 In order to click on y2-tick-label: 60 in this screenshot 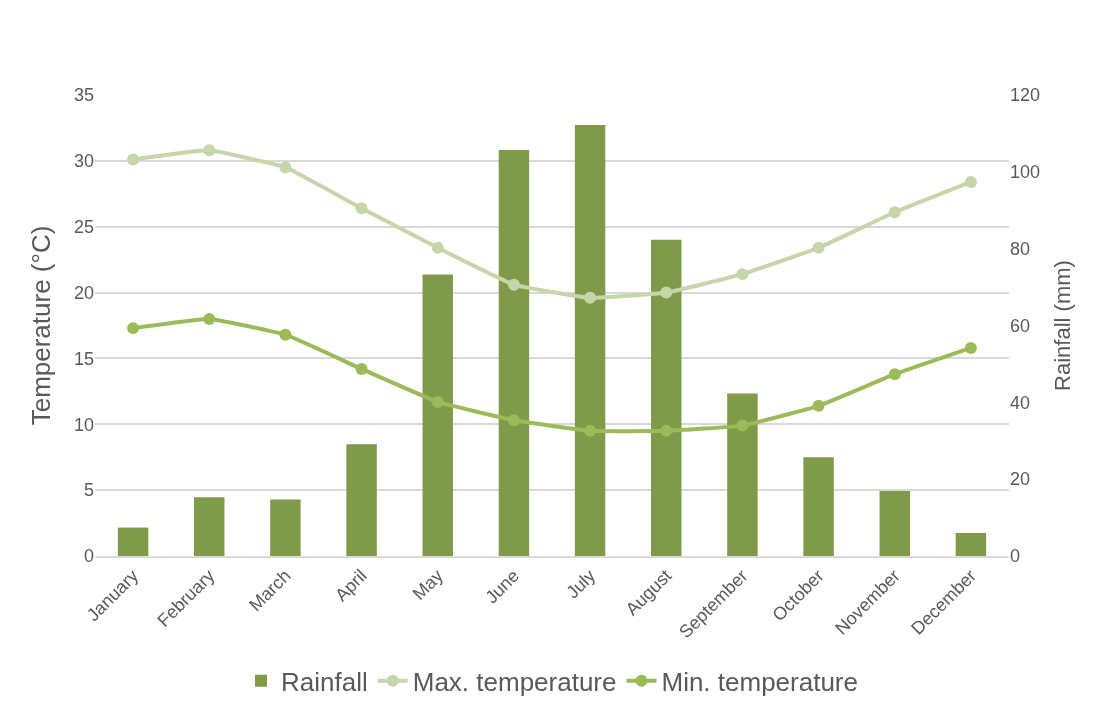, I will do `click(1020, 325)`.